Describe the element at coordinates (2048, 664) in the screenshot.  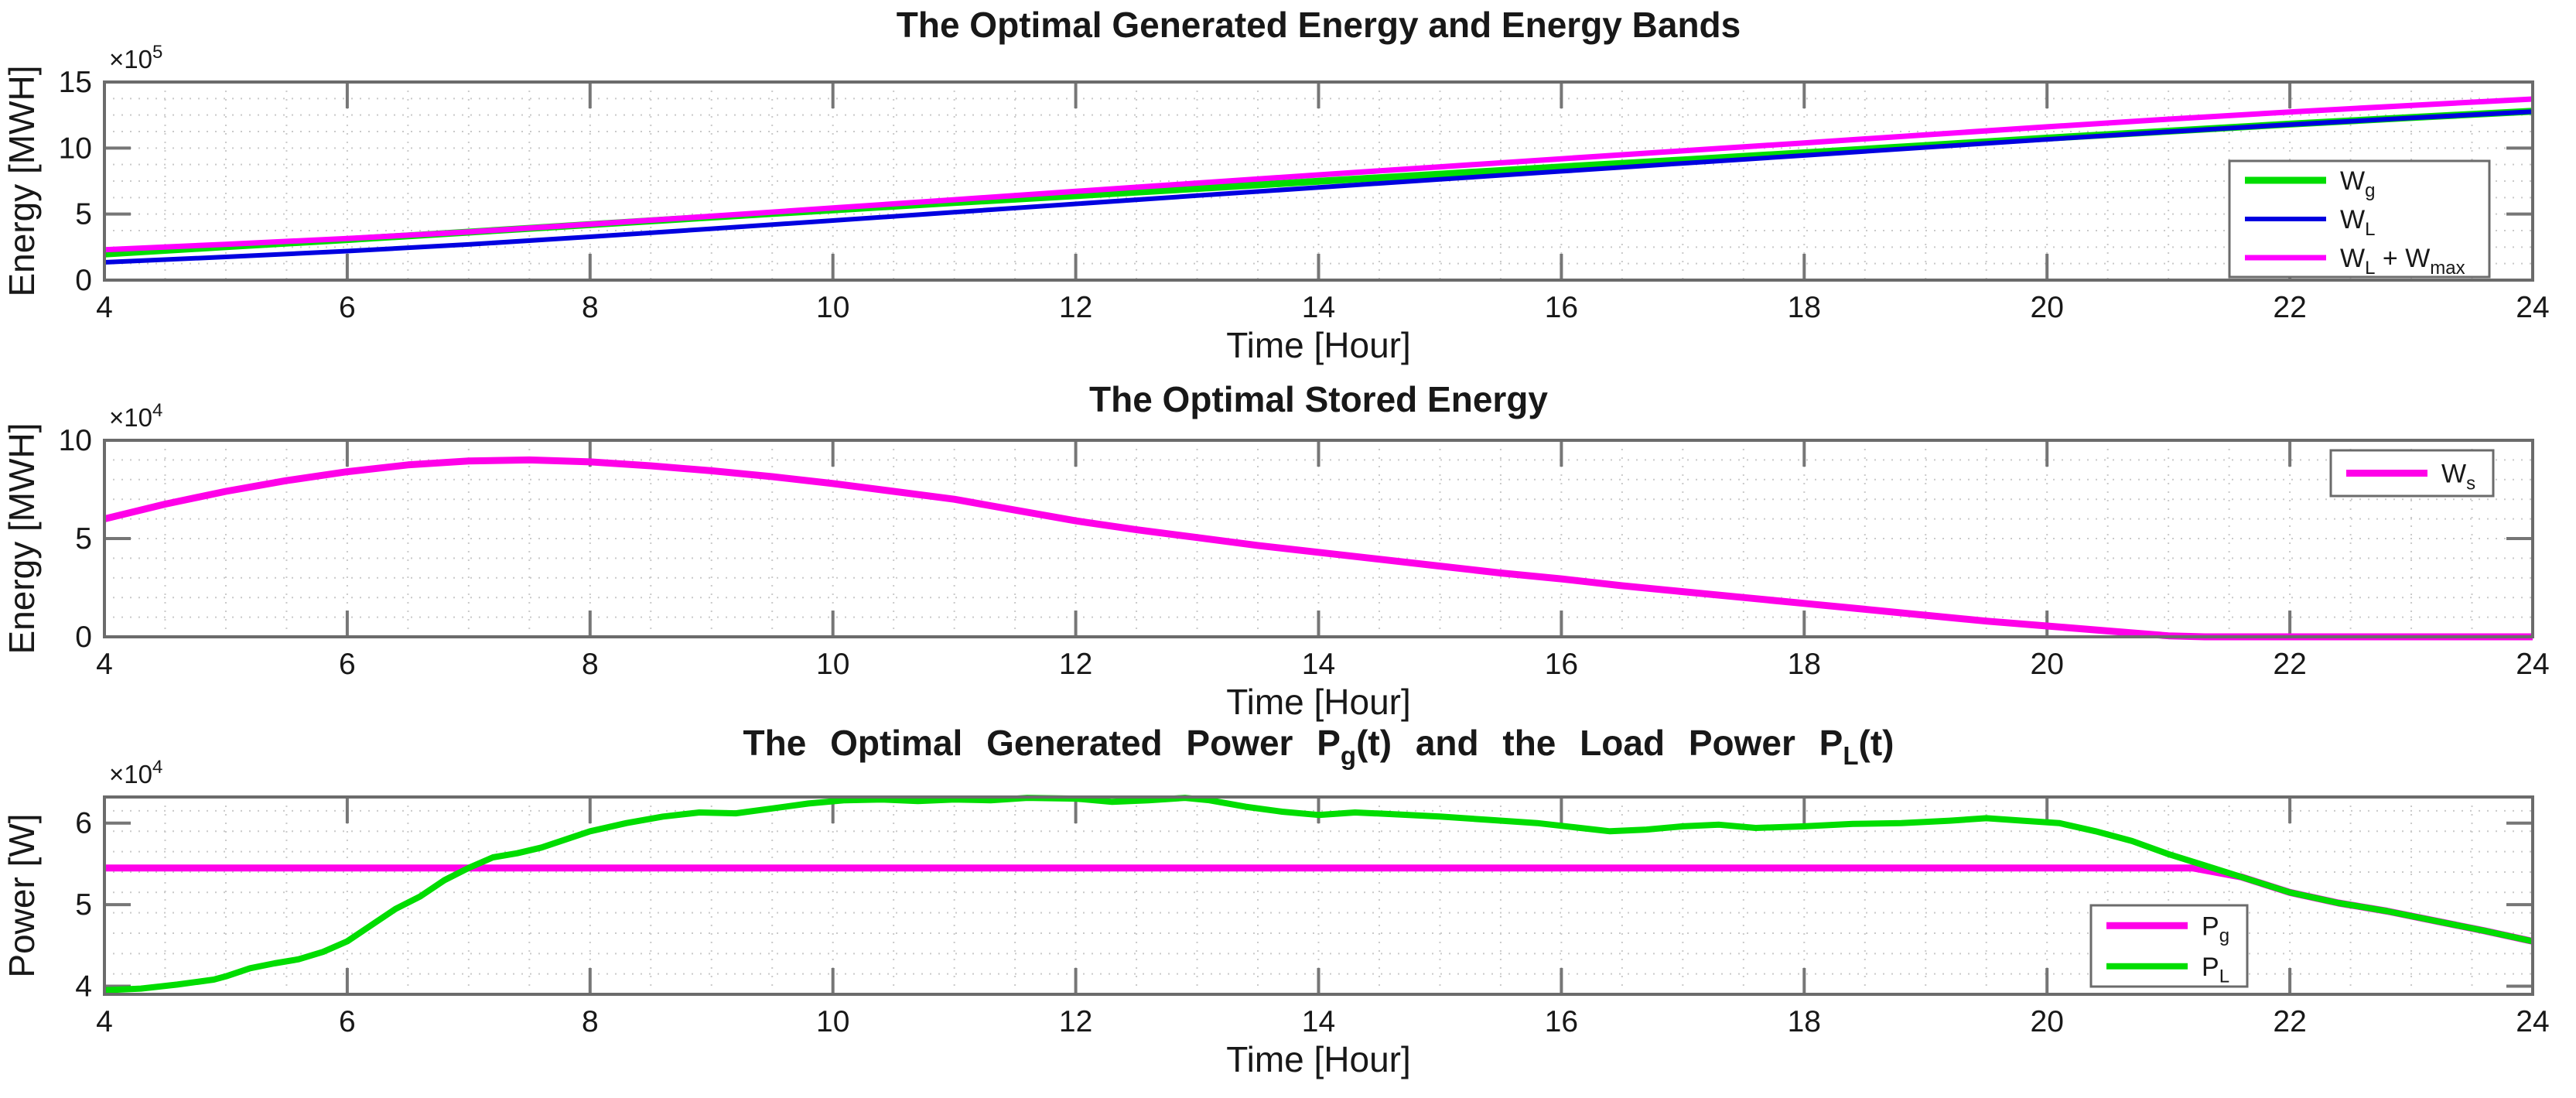
I see `stored-energy-xtick-label: 20` at that location.